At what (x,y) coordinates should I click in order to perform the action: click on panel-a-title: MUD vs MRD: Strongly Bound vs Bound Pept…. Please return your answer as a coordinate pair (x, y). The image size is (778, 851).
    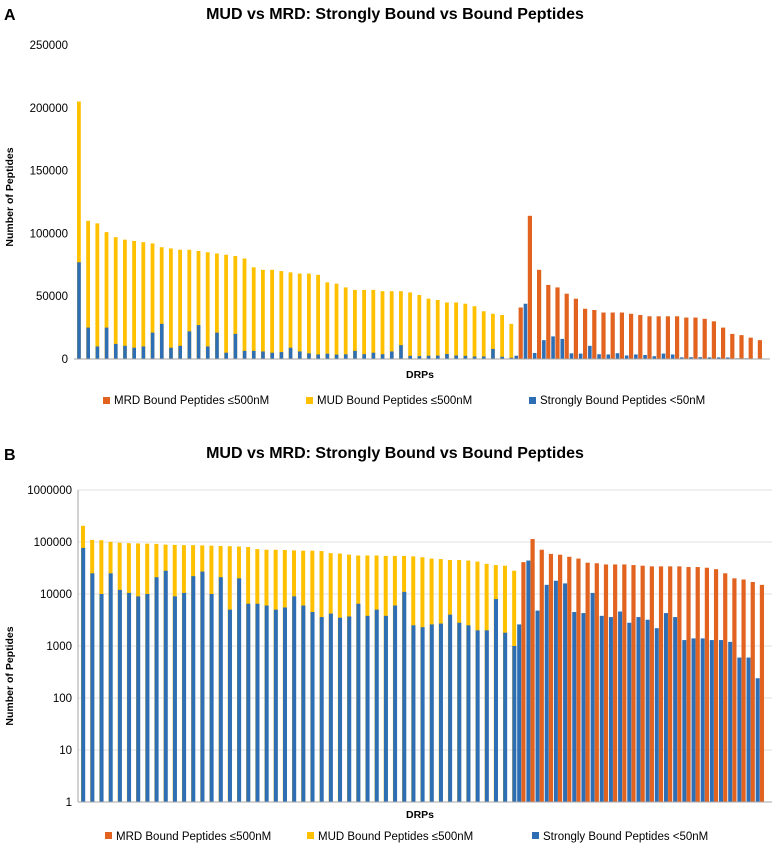
    Looking at the image, I should click on (395, 14).